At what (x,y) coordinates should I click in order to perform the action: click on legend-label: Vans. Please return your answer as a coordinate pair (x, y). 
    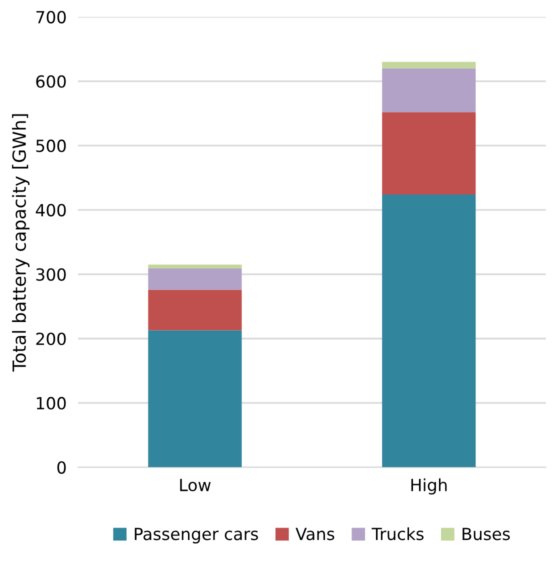
    Looking at the image, I should click on (315, 534).